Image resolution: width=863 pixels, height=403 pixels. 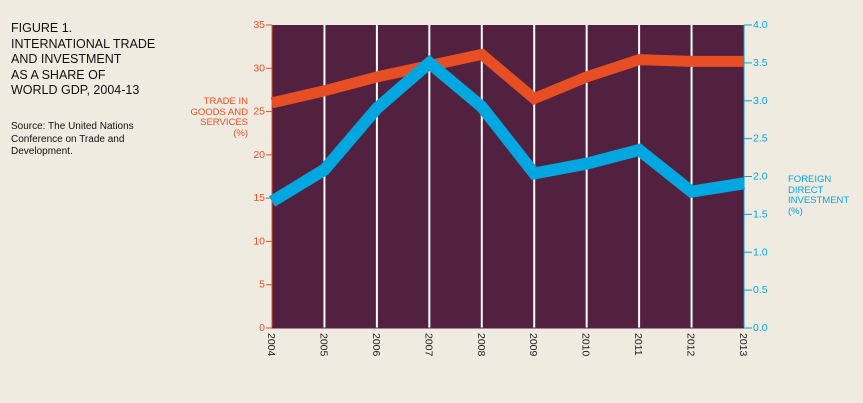 I want to click on title-line: FIGURE 1., so click(x=42, y=28).